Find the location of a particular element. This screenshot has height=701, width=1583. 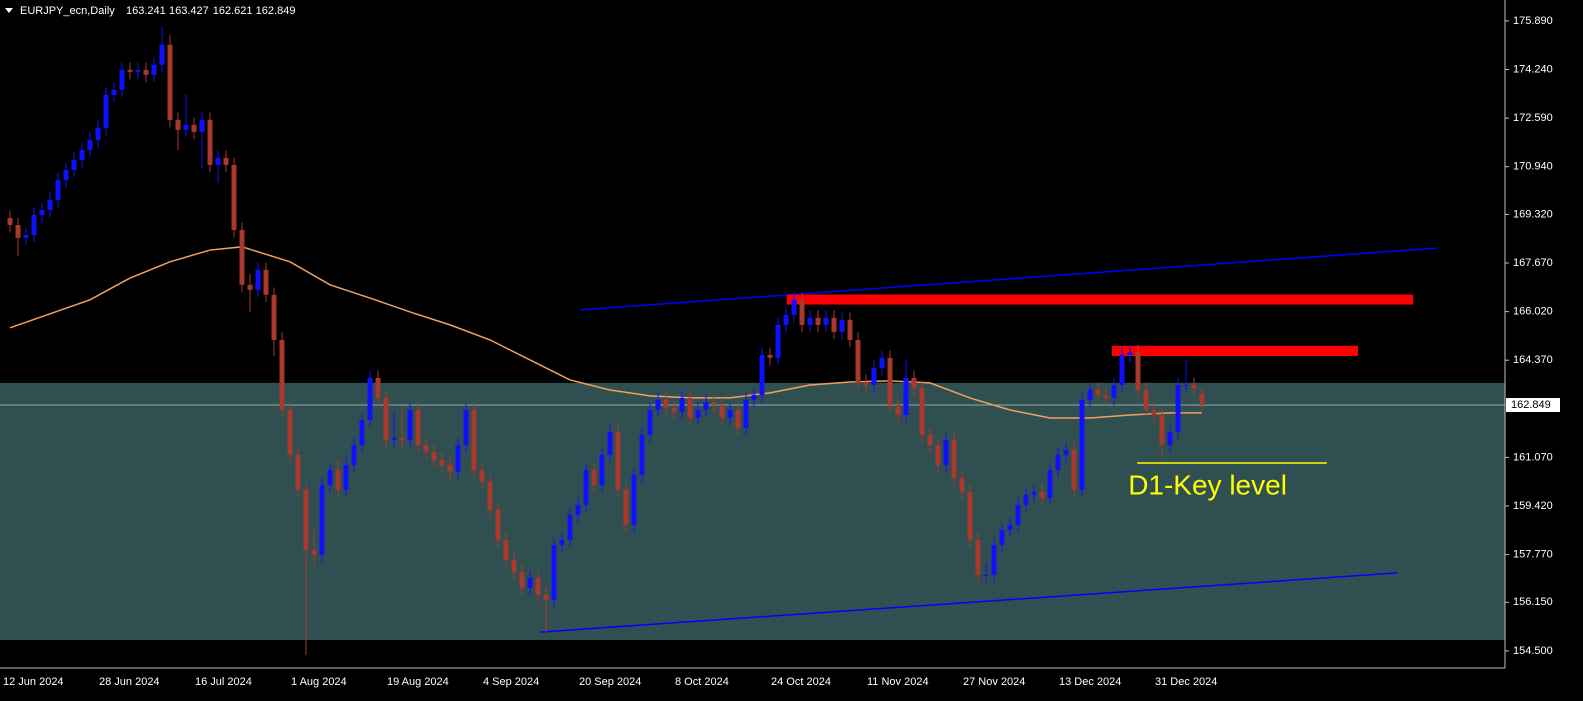

x-tick-label: 11 Nov 2024 is located at coordinates (898, 682).